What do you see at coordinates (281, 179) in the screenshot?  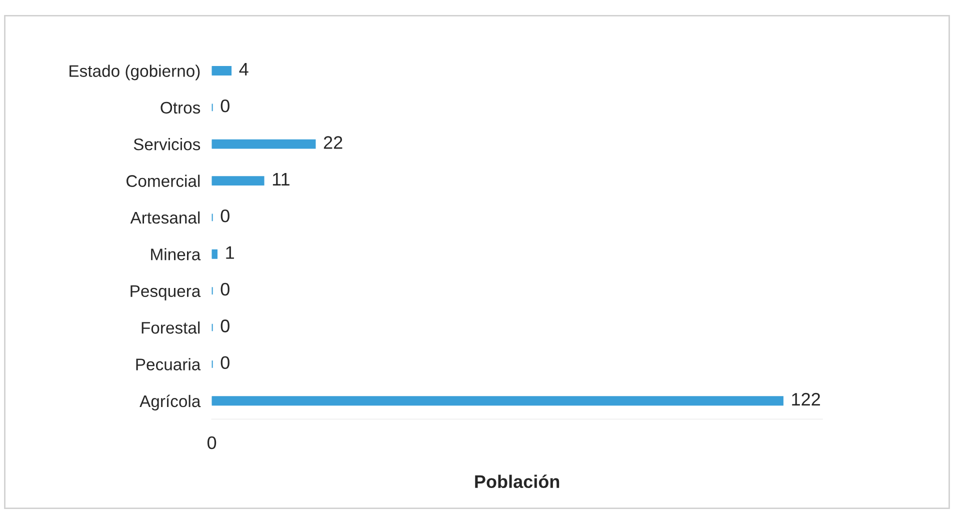 I see `data-label: 11` at bounding box center [281, 179].